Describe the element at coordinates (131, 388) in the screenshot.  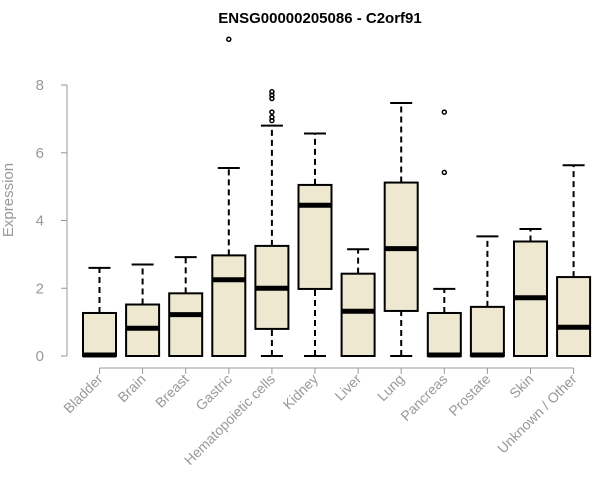
I see `x-tick-label: Brain` at that location.